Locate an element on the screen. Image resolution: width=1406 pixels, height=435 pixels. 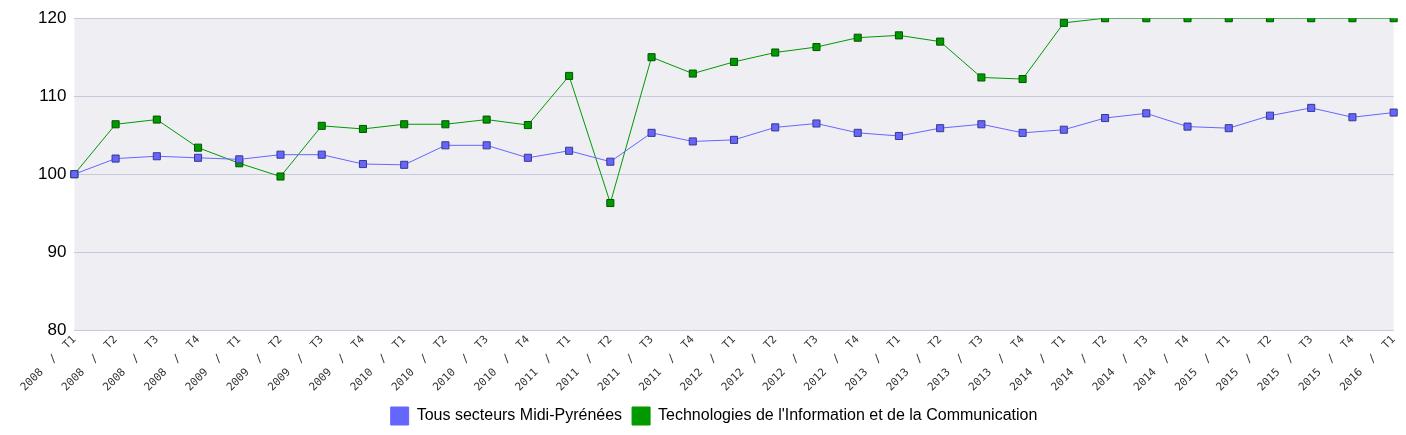
y-tick-label: 100 is located at coordinates (52, 173).